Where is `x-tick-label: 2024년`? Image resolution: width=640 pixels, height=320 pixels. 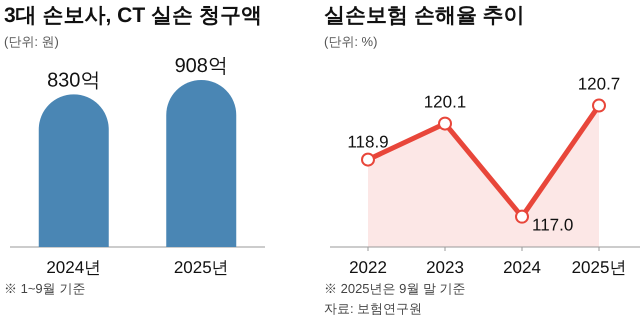 x-tick-label: 2024년 is located at coordinates (74, 267).